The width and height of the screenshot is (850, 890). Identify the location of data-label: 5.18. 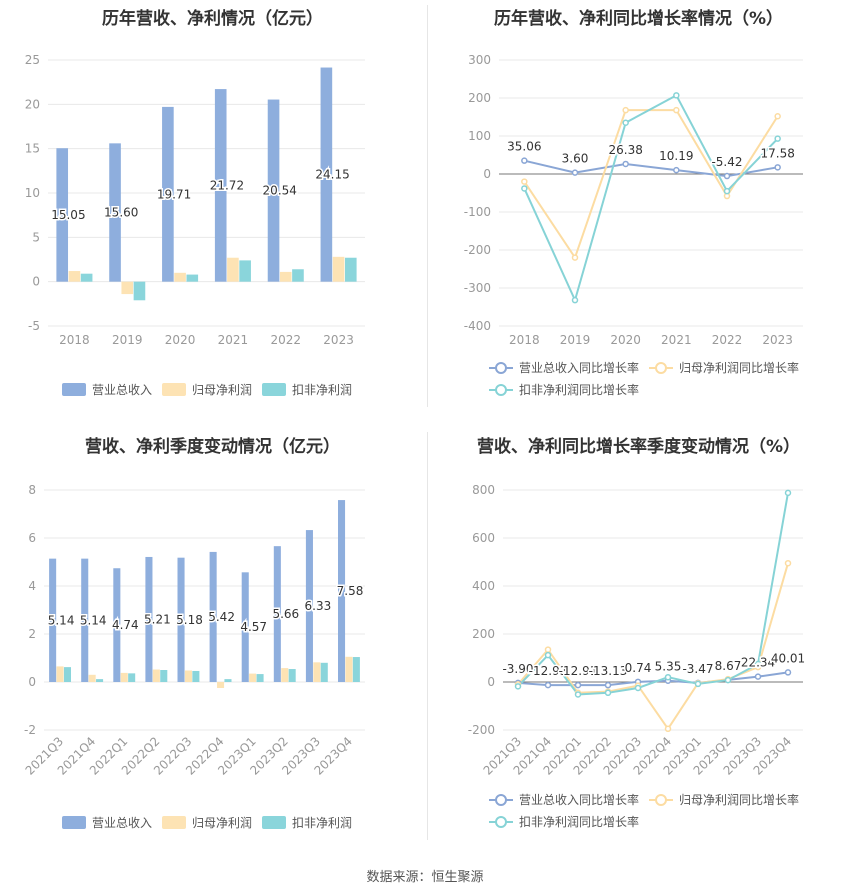
(189, 620).